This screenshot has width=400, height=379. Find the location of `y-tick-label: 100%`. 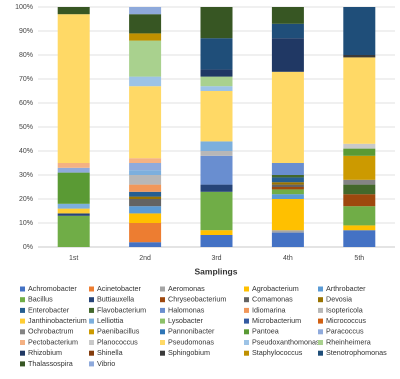

y-tick-label: 100% is located at coordinates (24, 7).